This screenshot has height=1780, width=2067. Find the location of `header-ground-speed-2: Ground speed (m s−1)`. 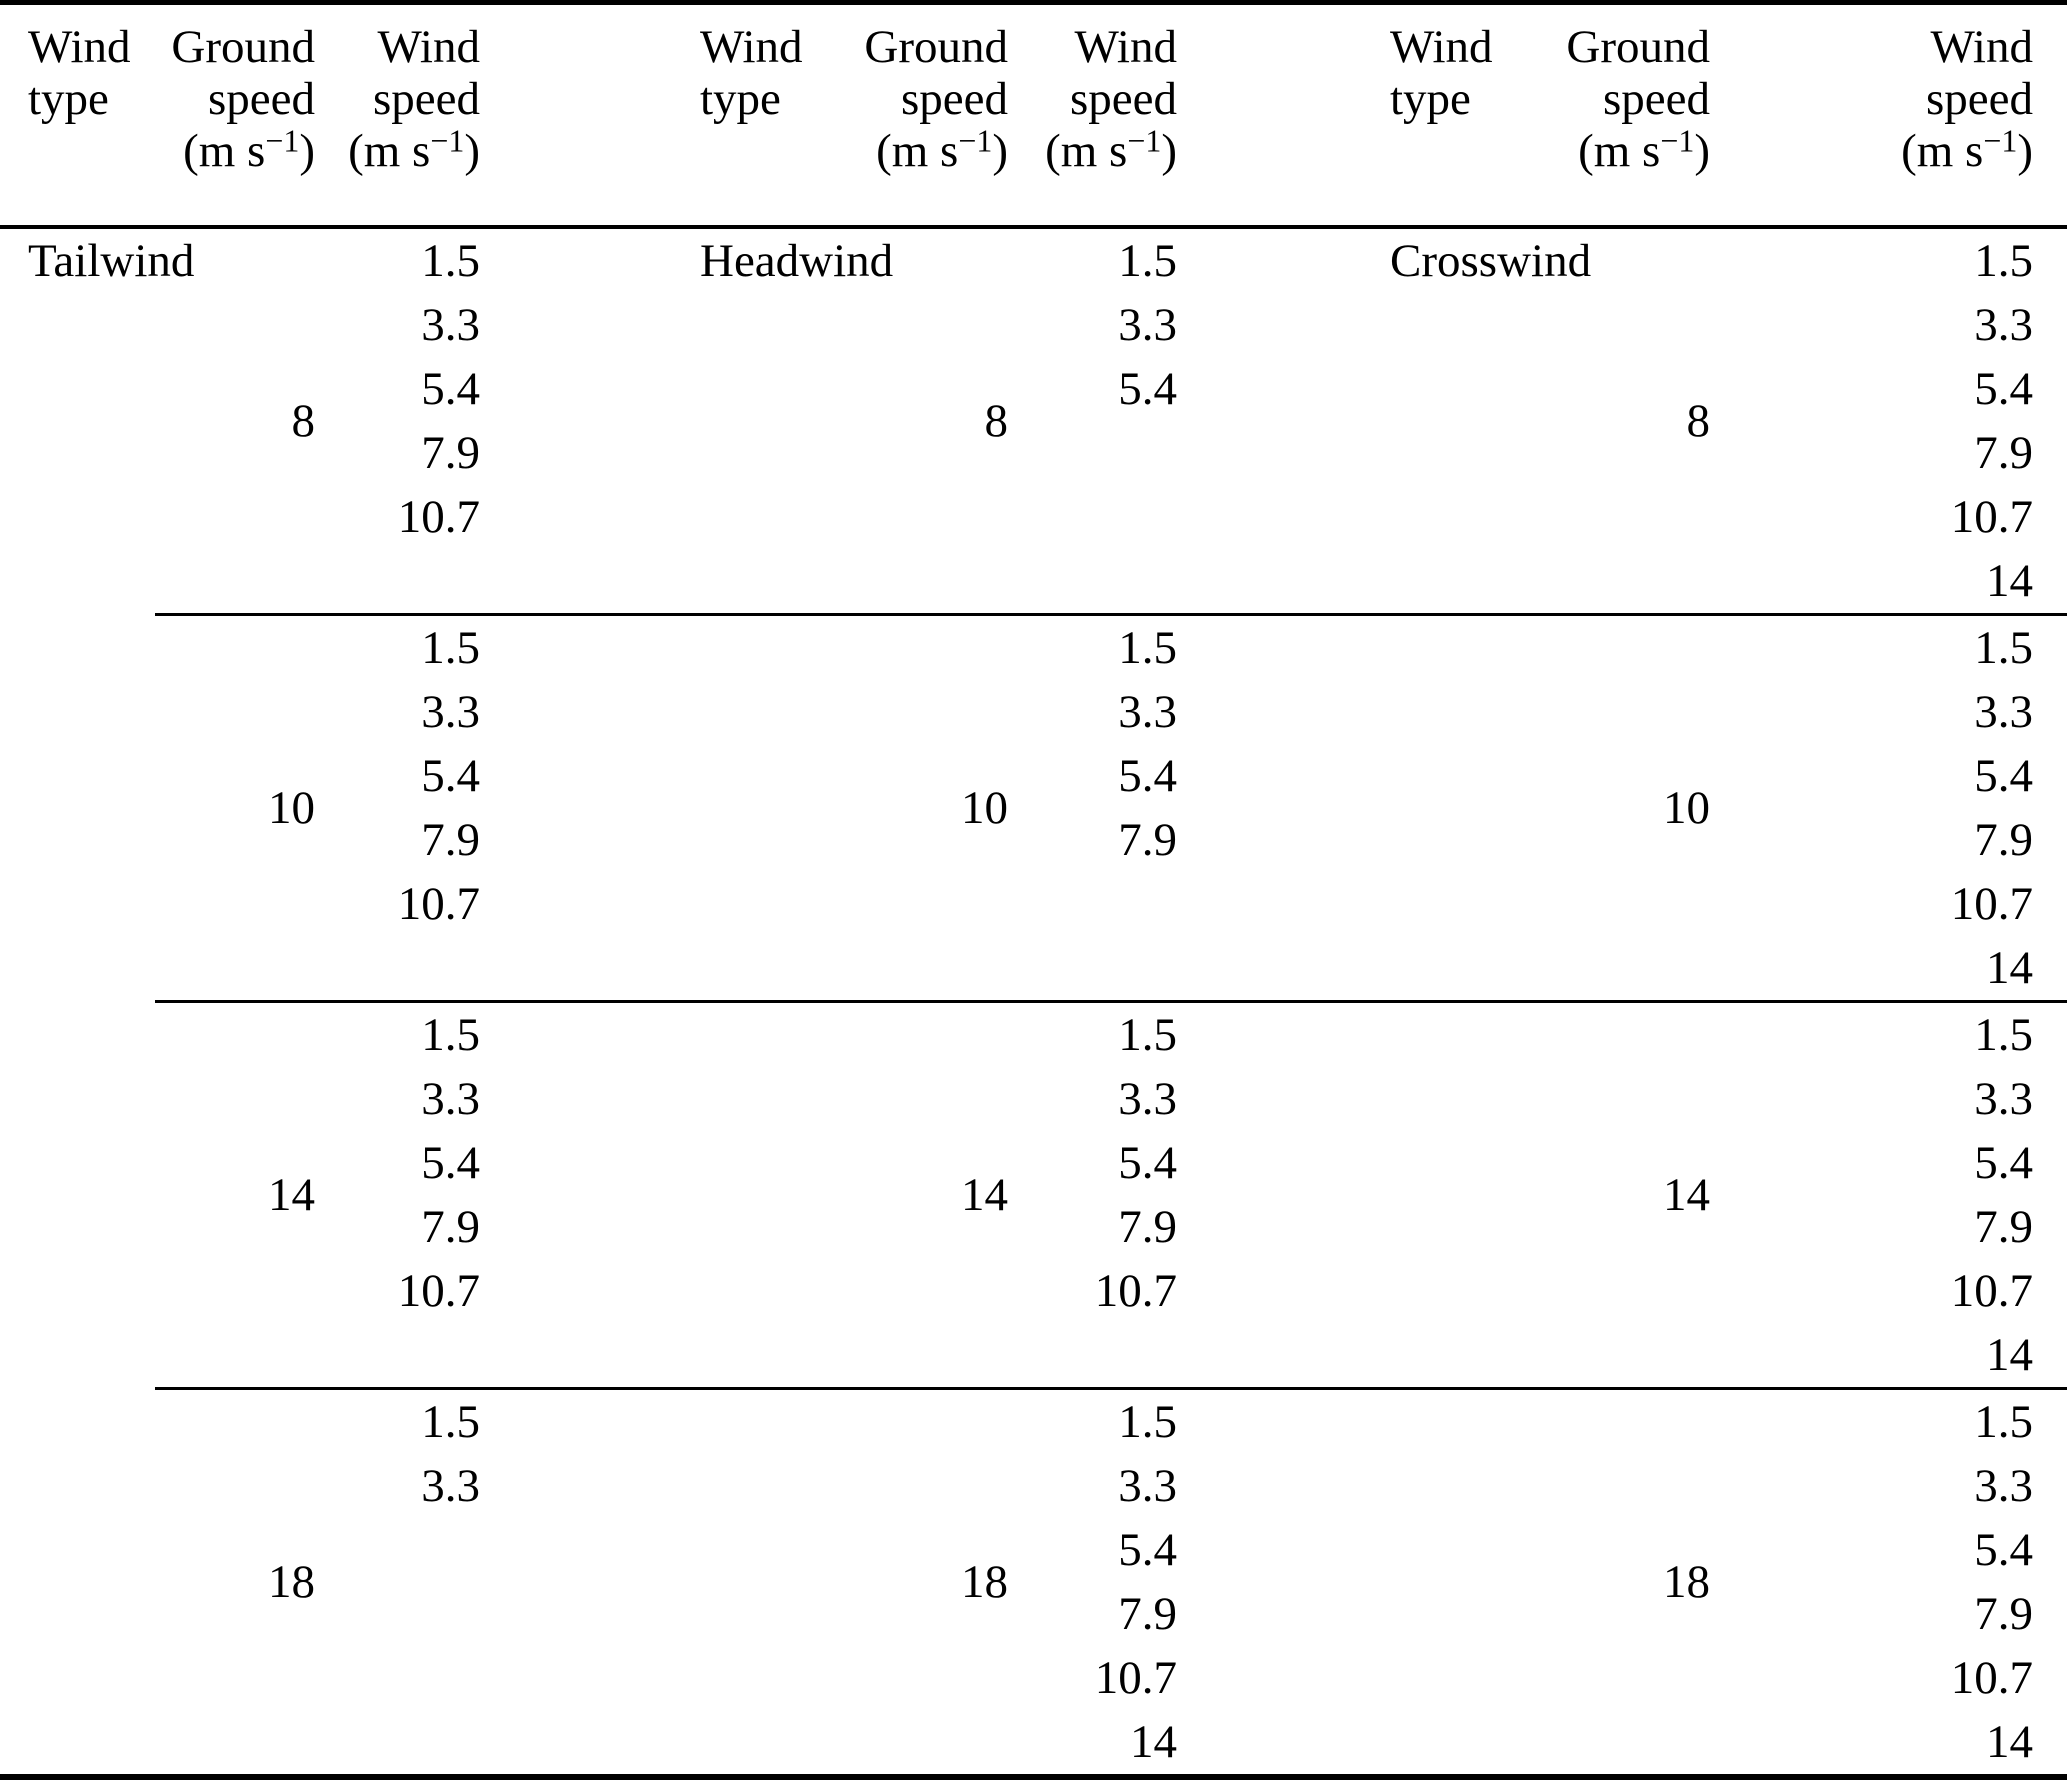

header-ground-speed-2: Ground speed (m s−1) is located at coordinates (931, 115).